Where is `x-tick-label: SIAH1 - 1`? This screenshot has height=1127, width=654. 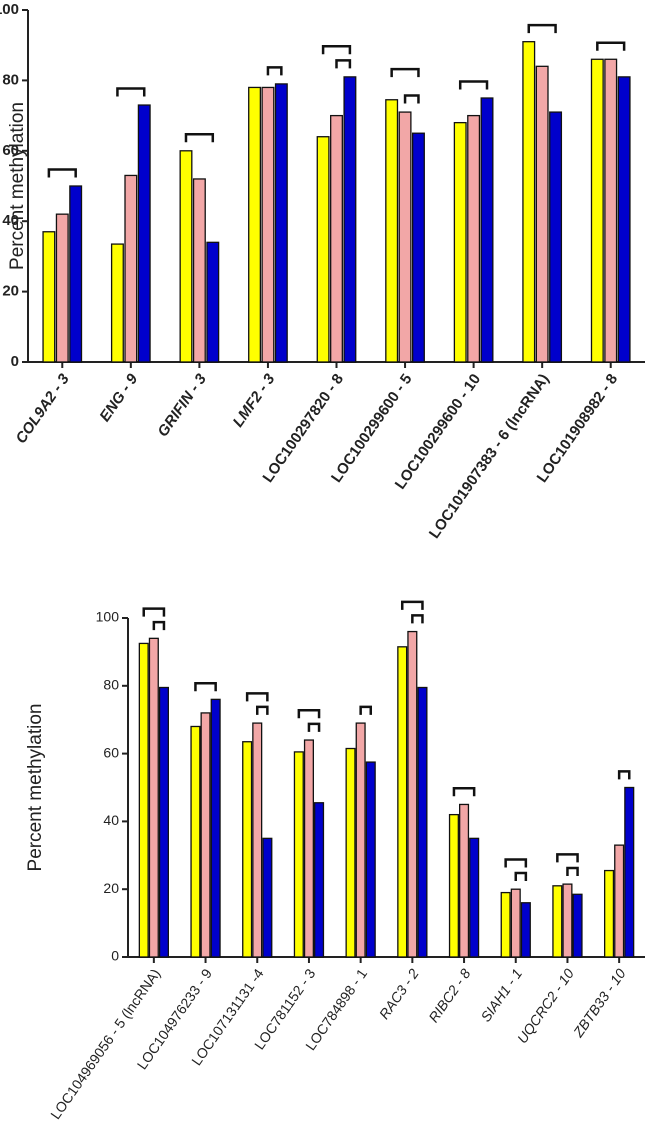
x-tick-label: SIAH1 - 1 is located at coordinates (501, 995).